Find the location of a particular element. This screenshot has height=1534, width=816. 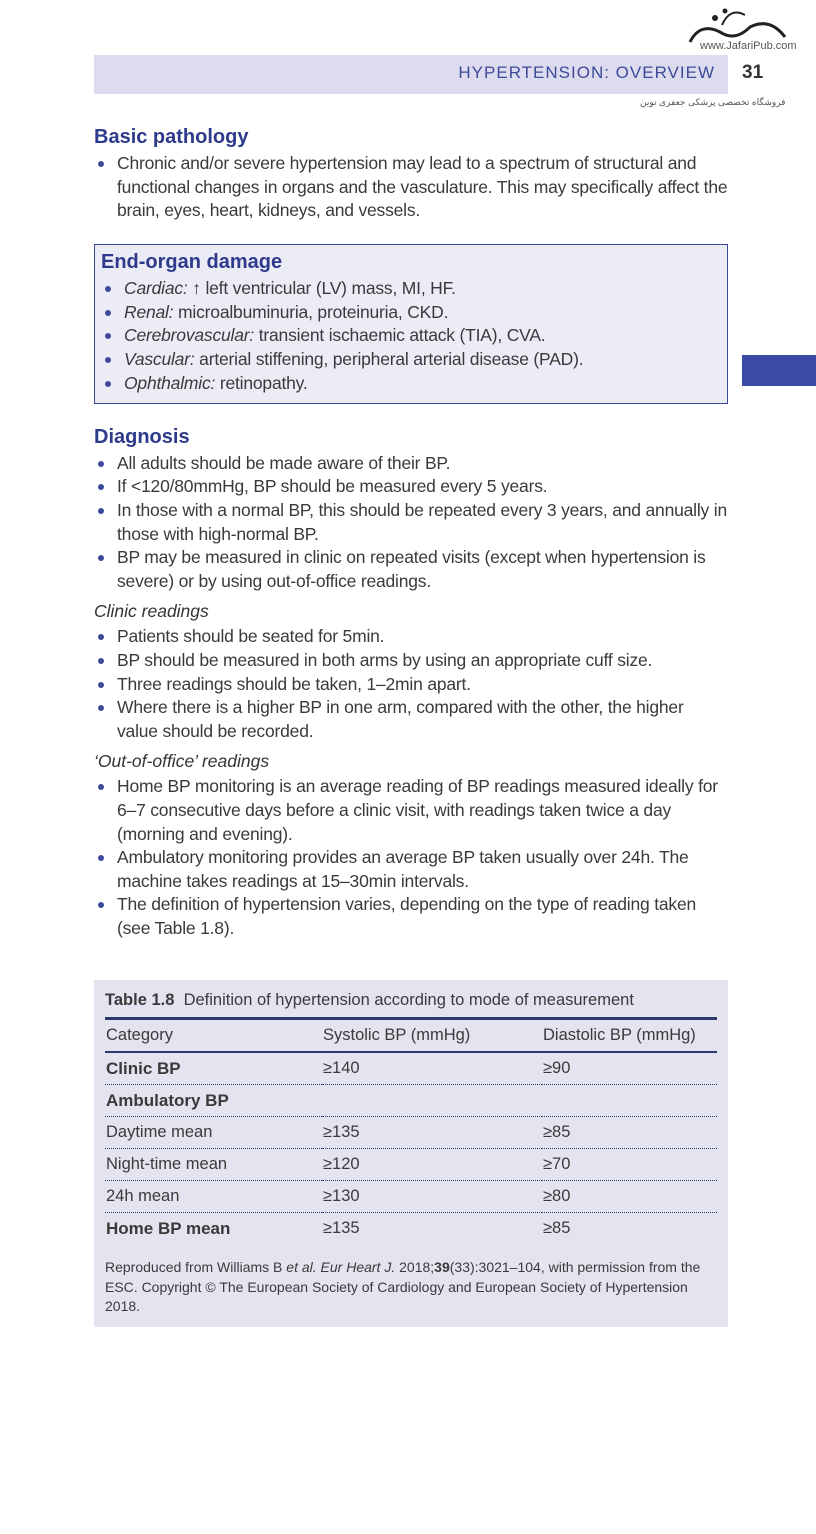

row-category: Ambulatory BP is located at coordinates (213, 1101).